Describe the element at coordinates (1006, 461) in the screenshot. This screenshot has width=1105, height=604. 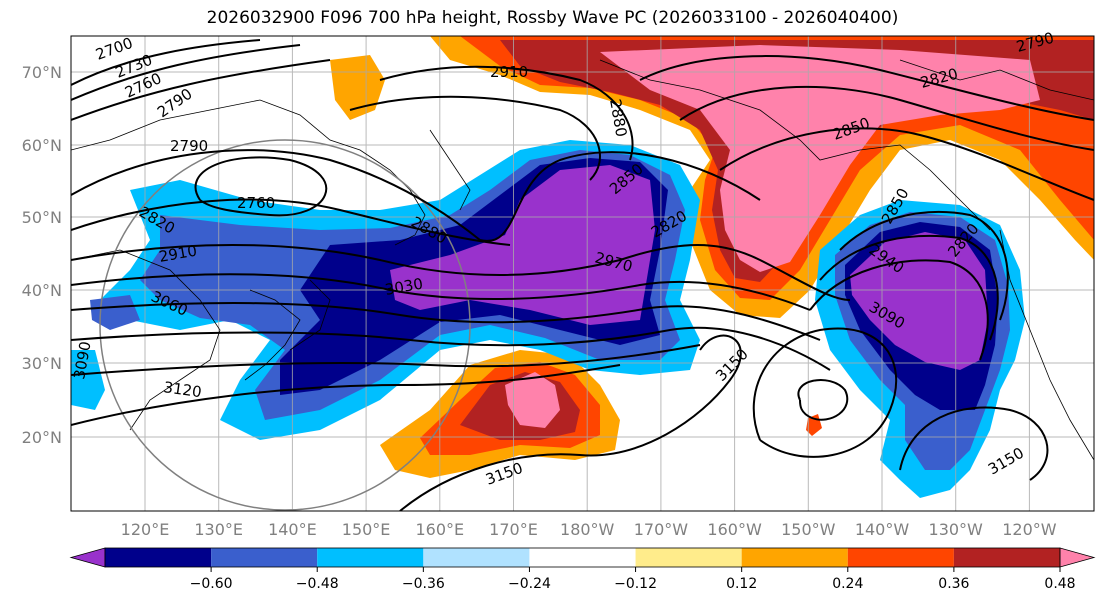
I see `contour-label: 3150` at that location.